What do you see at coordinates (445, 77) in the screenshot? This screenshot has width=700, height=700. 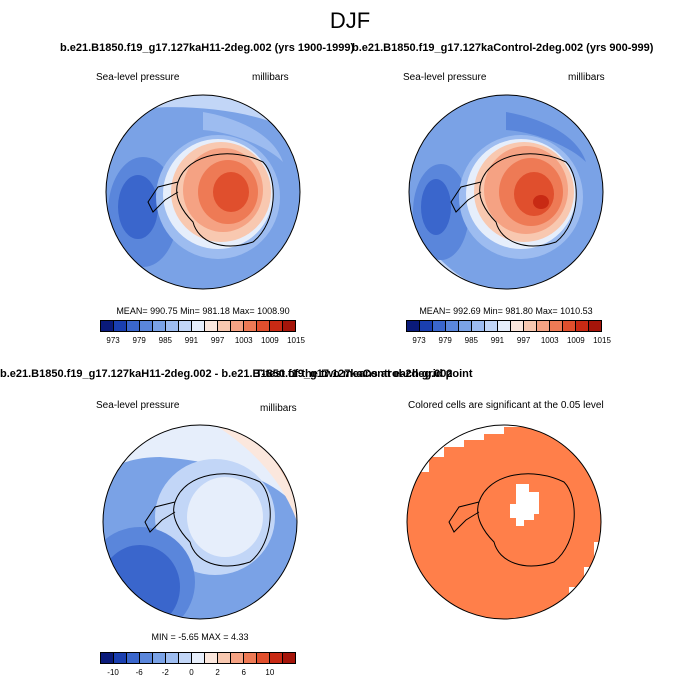 I see `panel-tr-variable-label: Sea-level pressure` at bounding box center [445, 77].